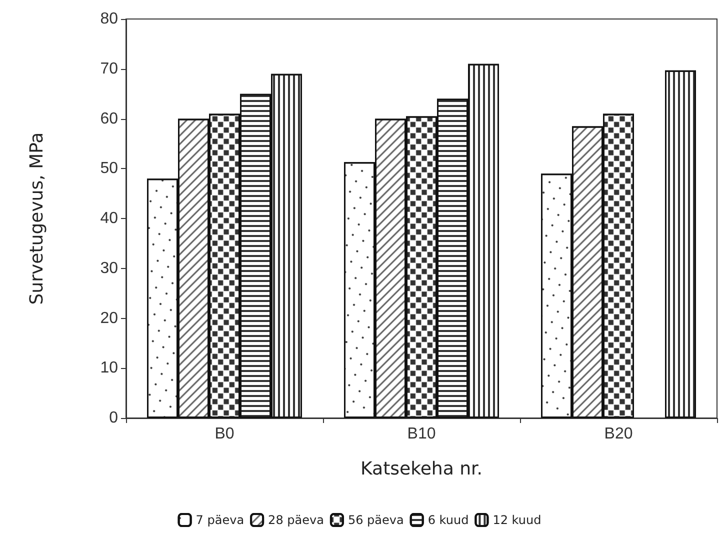 The height and width of the screenshot is (536, 719). What do you see at coordinates (109, 19) in the screenshot?
I see `y-tick-label: 80` at bounding box center [109, 19].